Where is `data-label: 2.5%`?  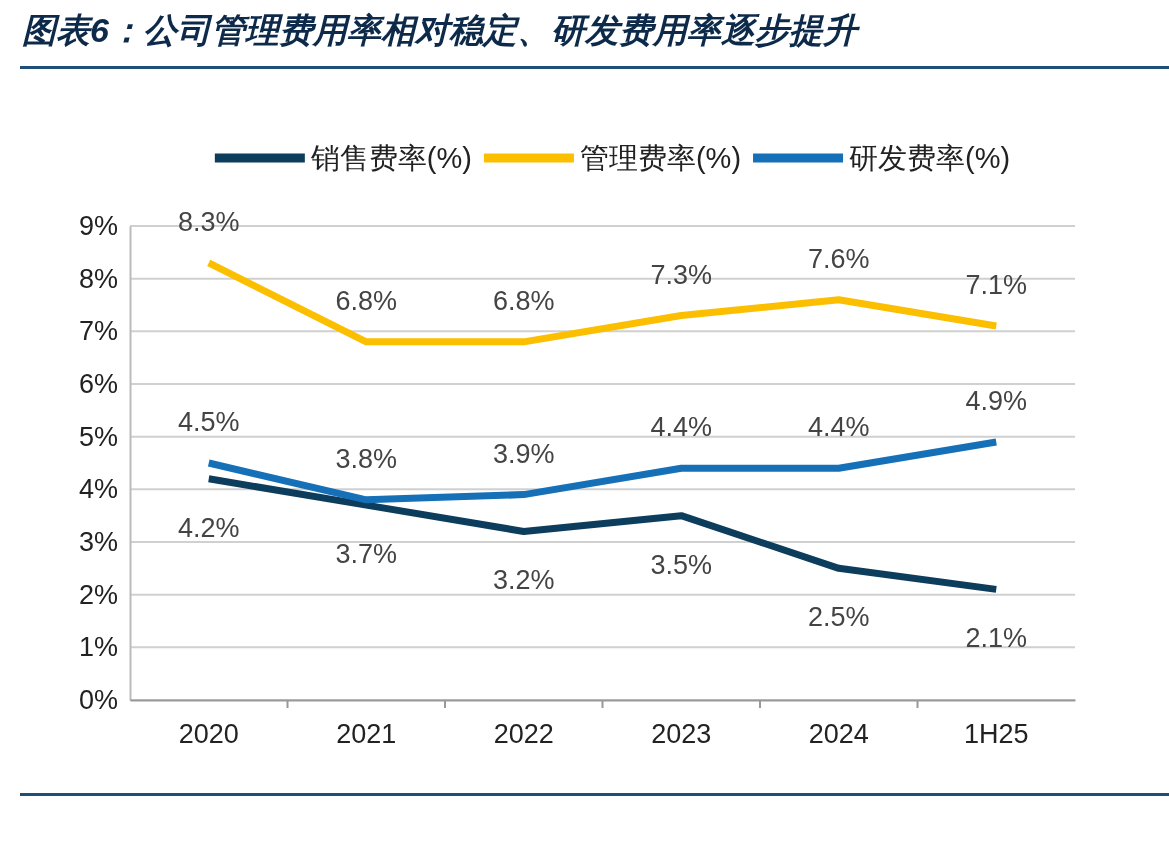 data-label: 2.5% is located at coordinates (838, 617).